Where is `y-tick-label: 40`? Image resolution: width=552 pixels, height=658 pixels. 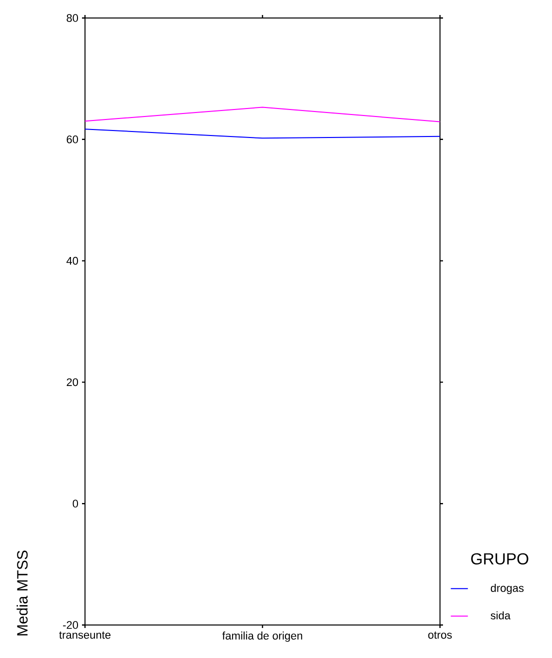
y-tick-label: 40 is located at coordinates (72, 260).